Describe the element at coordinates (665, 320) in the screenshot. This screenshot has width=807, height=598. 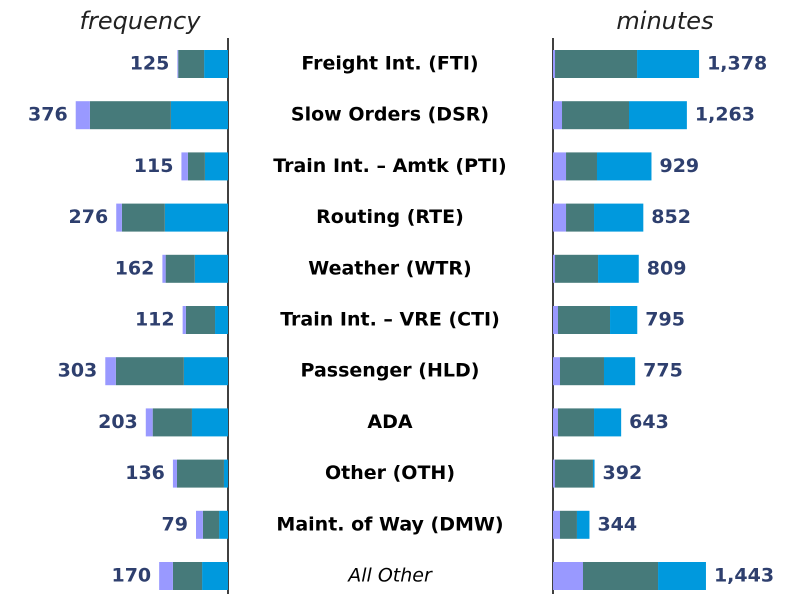
I see `total-label: 795` at that location.